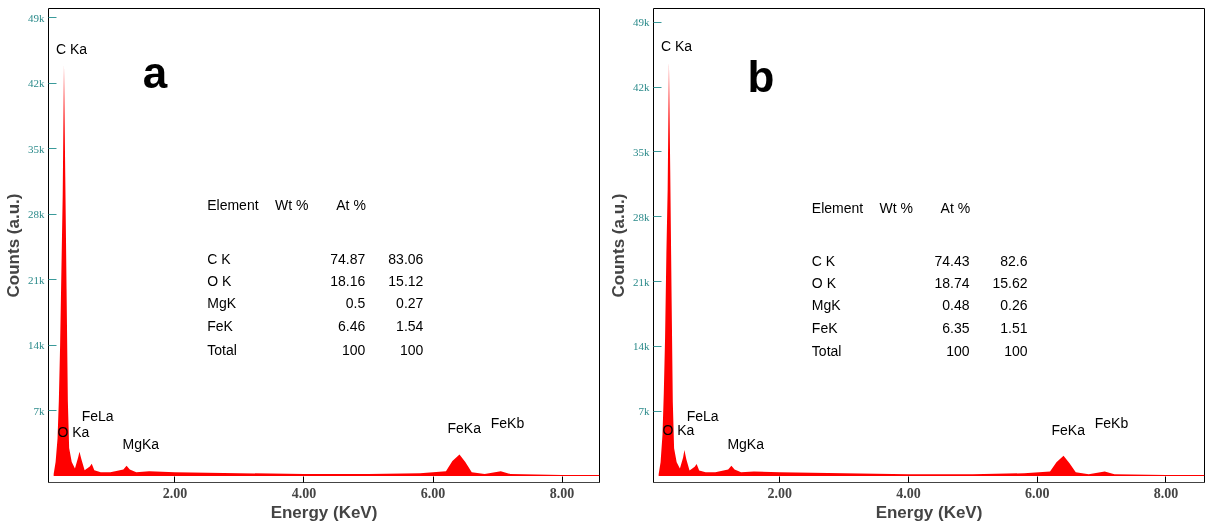 Image resolution: width=1210 pixels, height=524 pixels. I want to click on annotation: 15.12, so click(406, 280).